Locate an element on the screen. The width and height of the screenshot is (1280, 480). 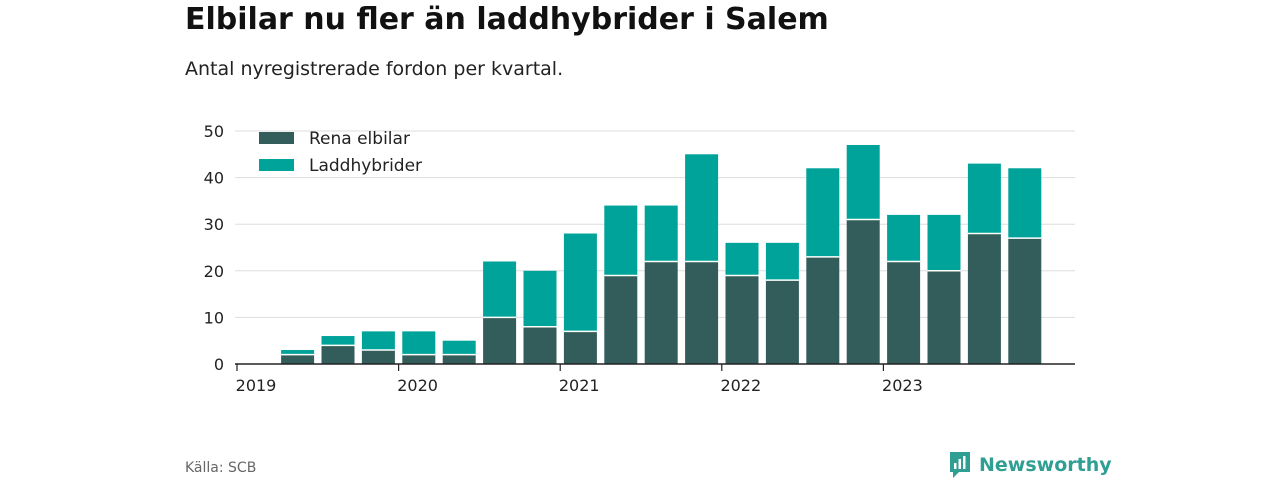
brand-logo: Newsworthy is located at coordinates (1030, 465).